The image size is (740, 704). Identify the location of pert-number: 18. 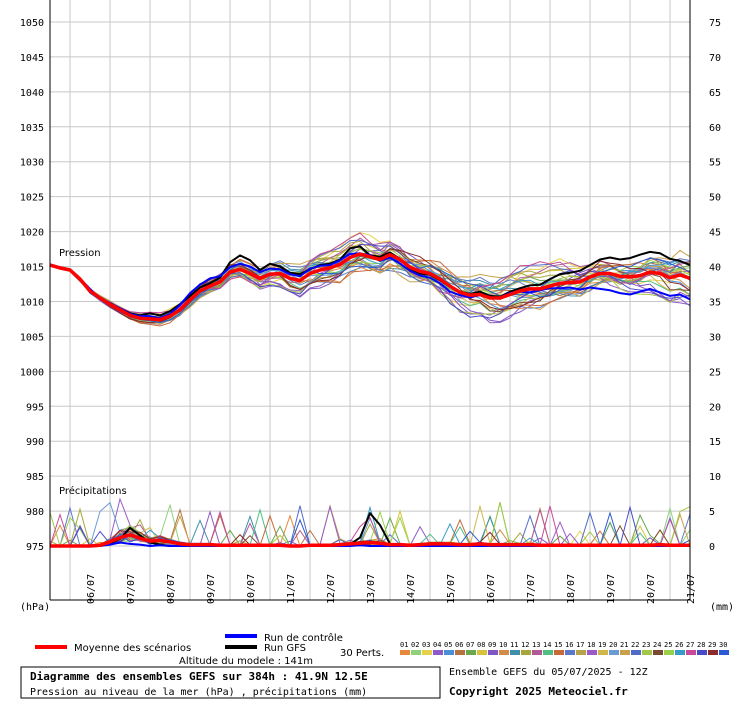
(591, 645).